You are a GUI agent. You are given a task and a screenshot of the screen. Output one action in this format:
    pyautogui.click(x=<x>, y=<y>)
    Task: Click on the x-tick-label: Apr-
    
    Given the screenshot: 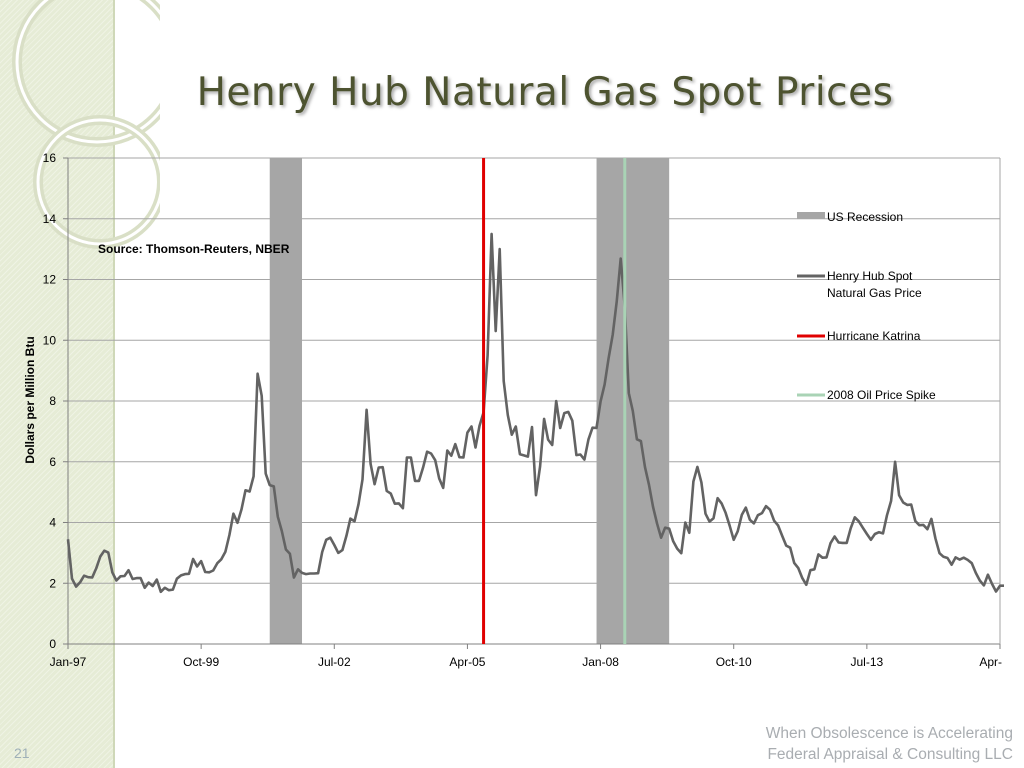 What is the action you would take?
    pyautogui.click(x=990, y=662)
    